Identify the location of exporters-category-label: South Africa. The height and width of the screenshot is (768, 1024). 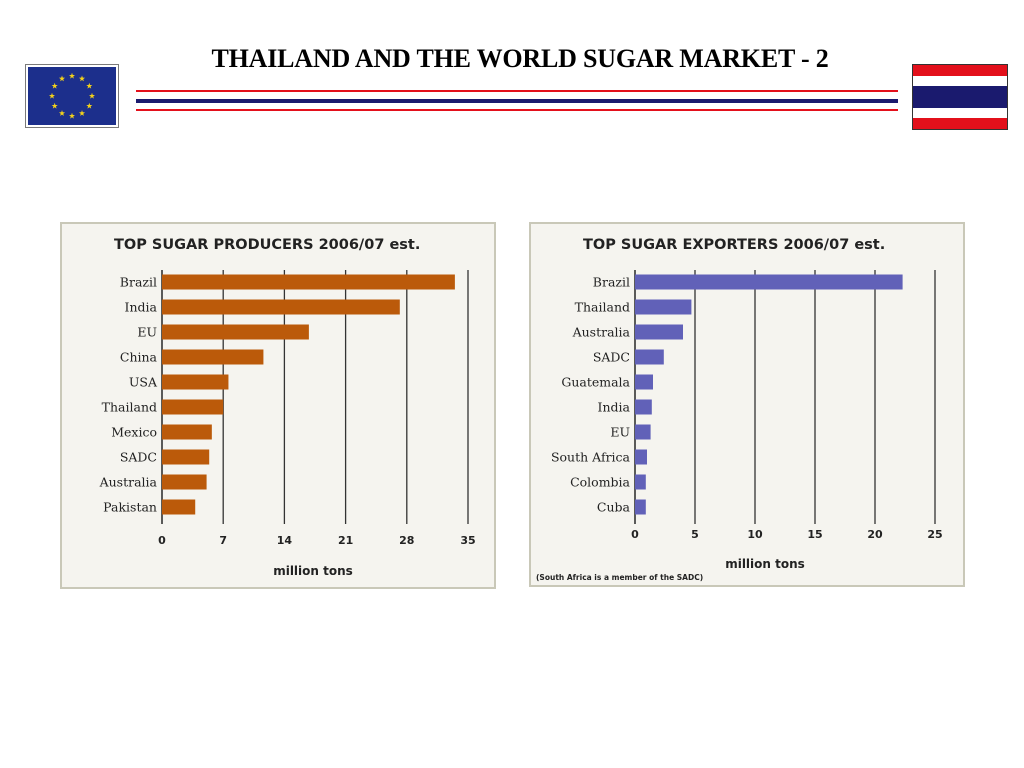
(591, 457).